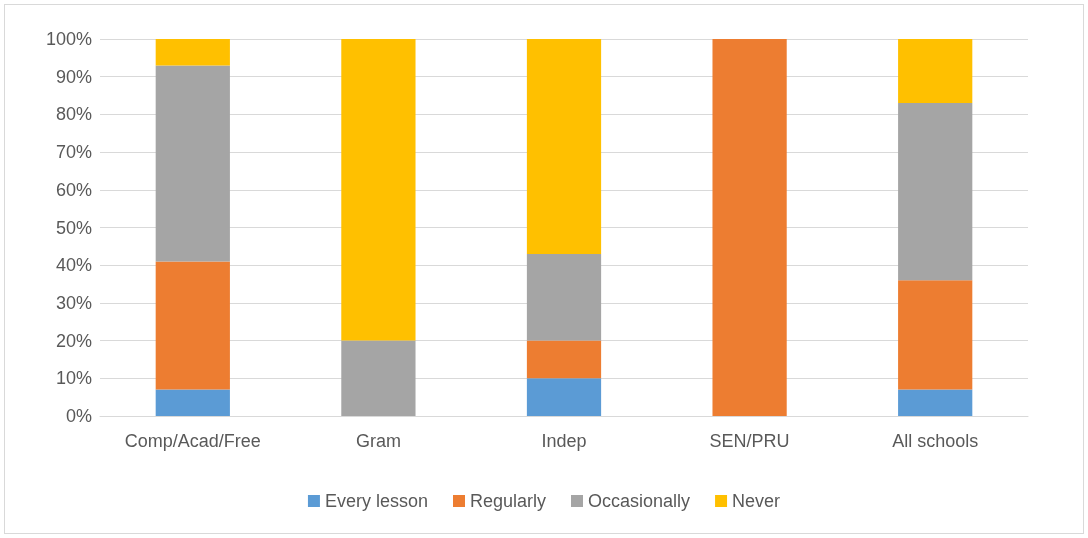 This screenshot has width=1088, height=538. What do you see at coordinates (935, 441) in the screenshot?
I see `x-tick-label: All schools` at bounding box center [935, 441].